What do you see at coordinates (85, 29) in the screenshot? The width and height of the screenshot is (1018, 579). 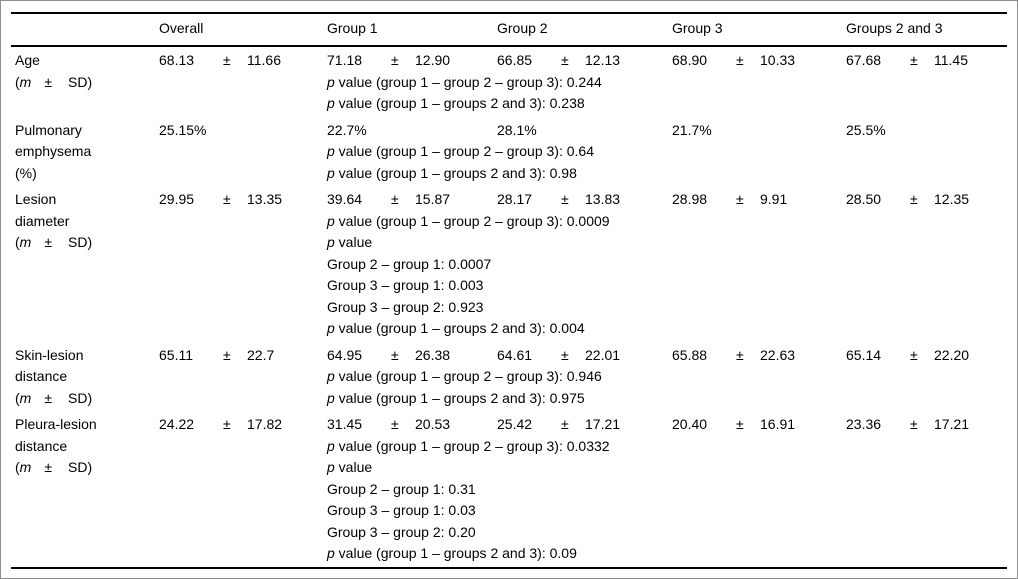 I see `header-empty-cell` at bounding box center [85, 29].